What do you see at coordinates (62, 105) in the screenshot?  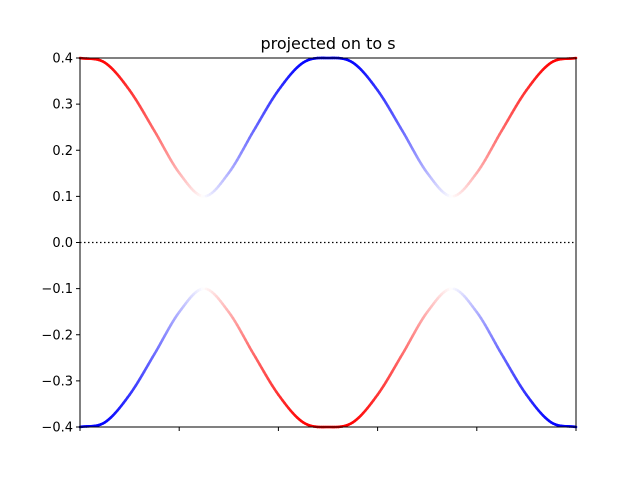 I see `y-tick-label: 0.3` at bounding box center [62, 105].